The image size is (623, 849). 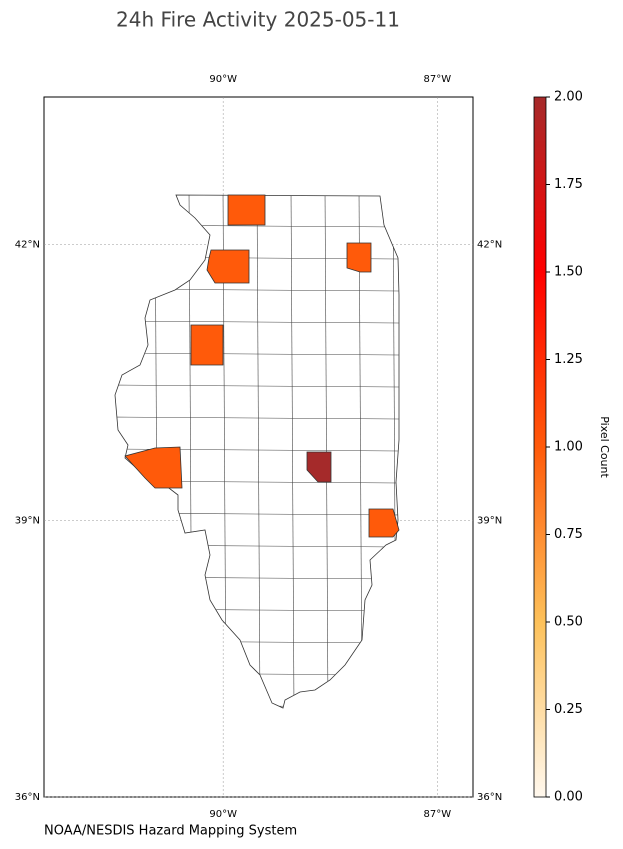 What do you see at coordinates (568, 797) in the screenshot?
I see `colorbar-tick-label: 0.00` at bounding box center [568, 797].